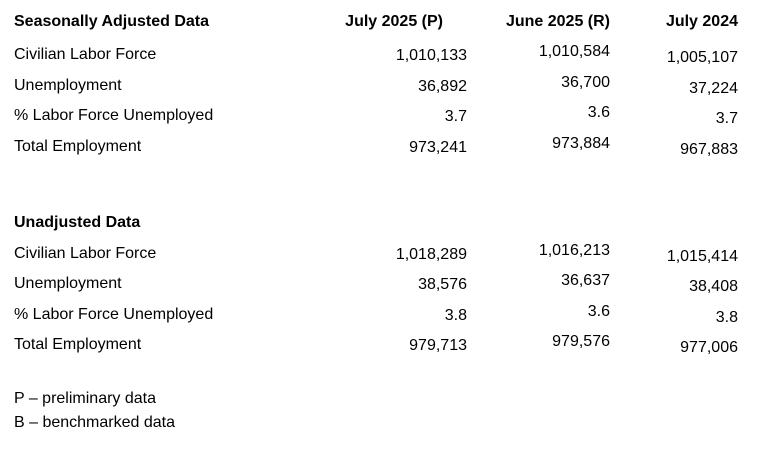 Image resolution: width=770 pixels, height=451 pixels. I want to click on value-cell: 38,576, so click(442, 285).